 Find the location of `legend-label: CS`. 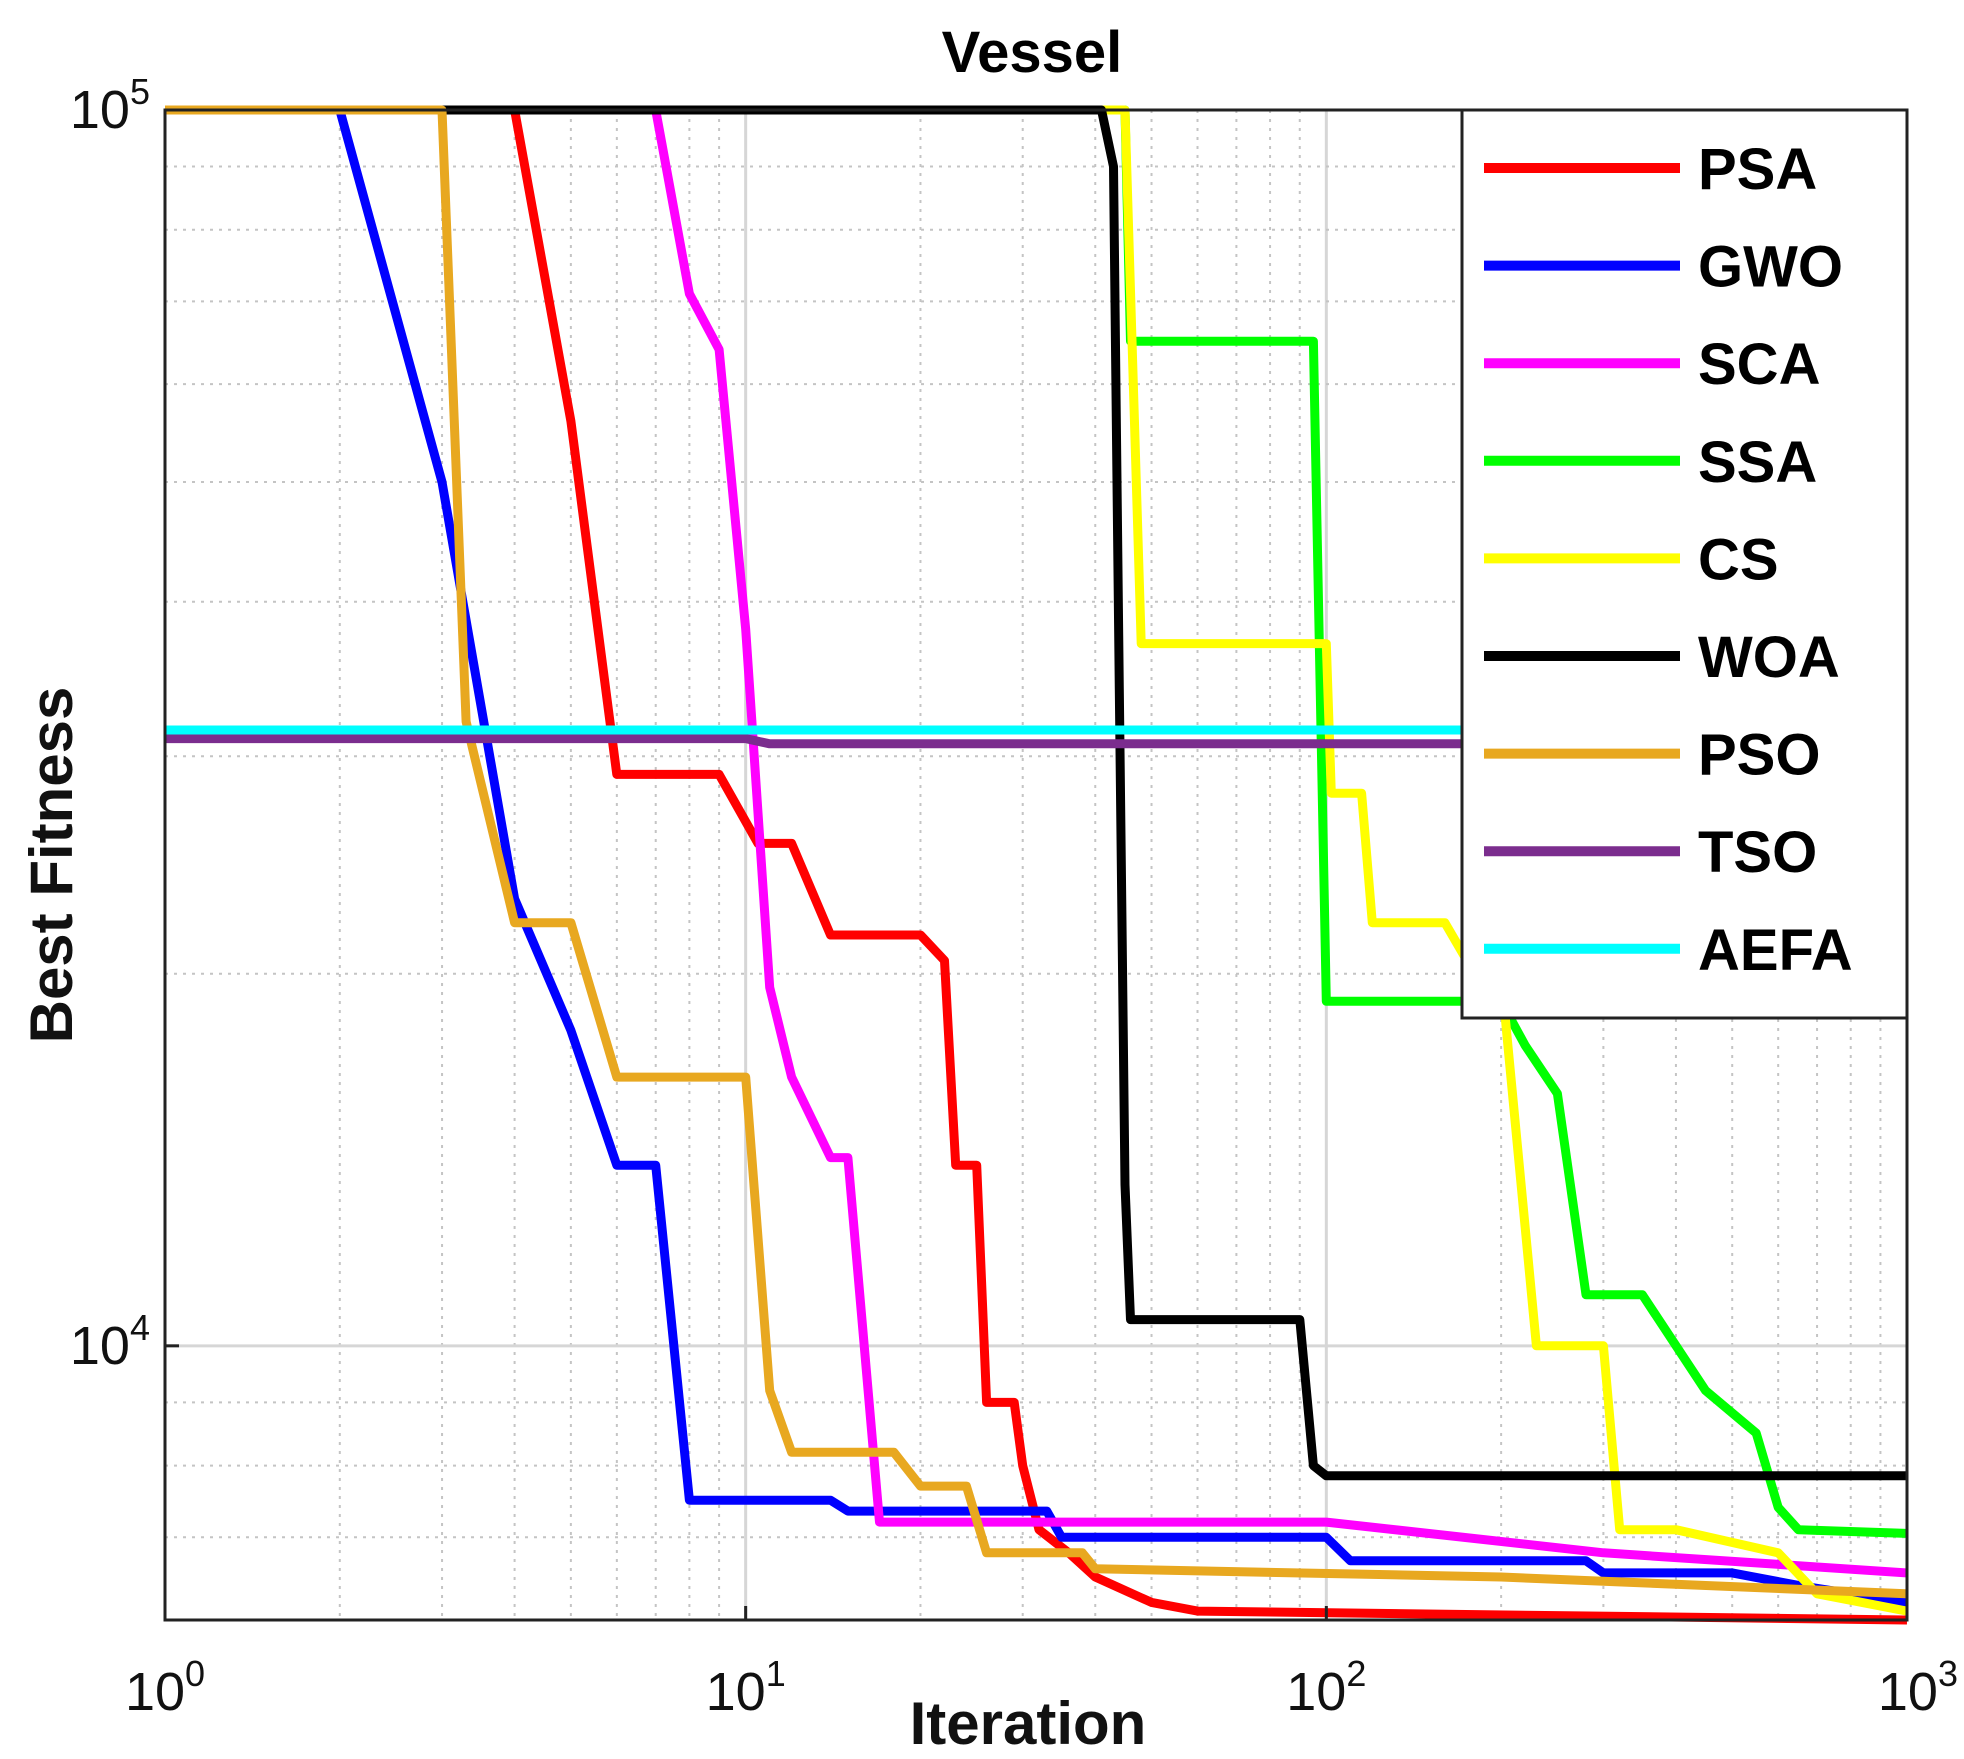

legend-label: CS is located at coordinates (1738, 559).